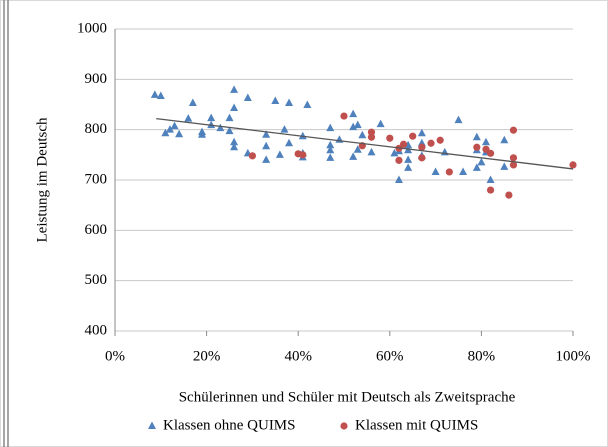  I want to click on y-axis-label: Leistung im Deutsch, so click(42, 179).